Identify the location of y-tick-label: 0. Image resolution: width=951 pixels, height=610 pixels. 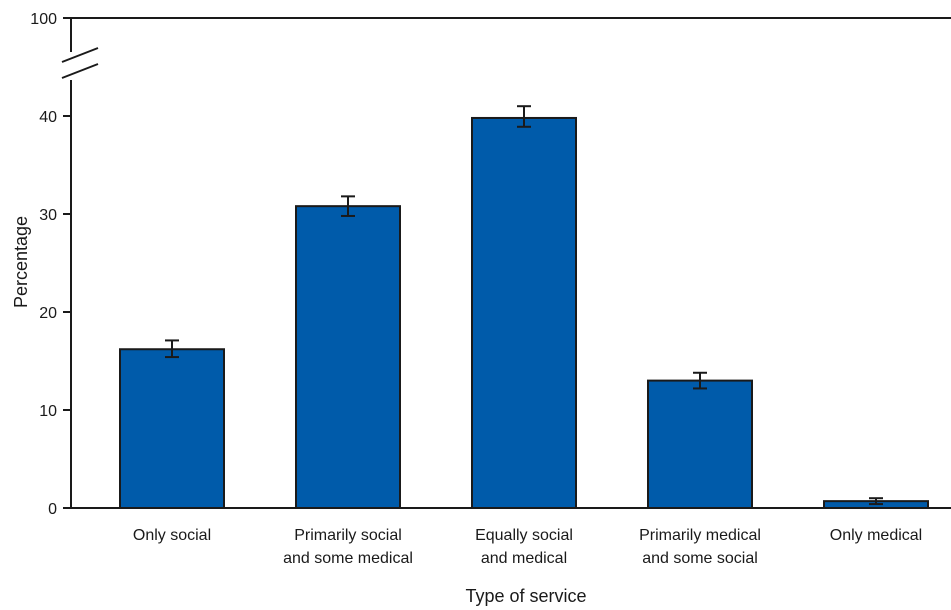
(52, 509).